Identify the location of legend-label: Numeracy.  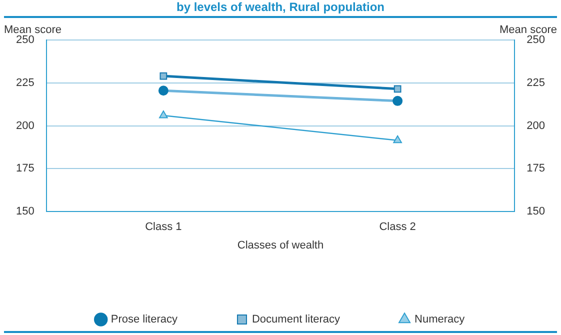
(440, 320).